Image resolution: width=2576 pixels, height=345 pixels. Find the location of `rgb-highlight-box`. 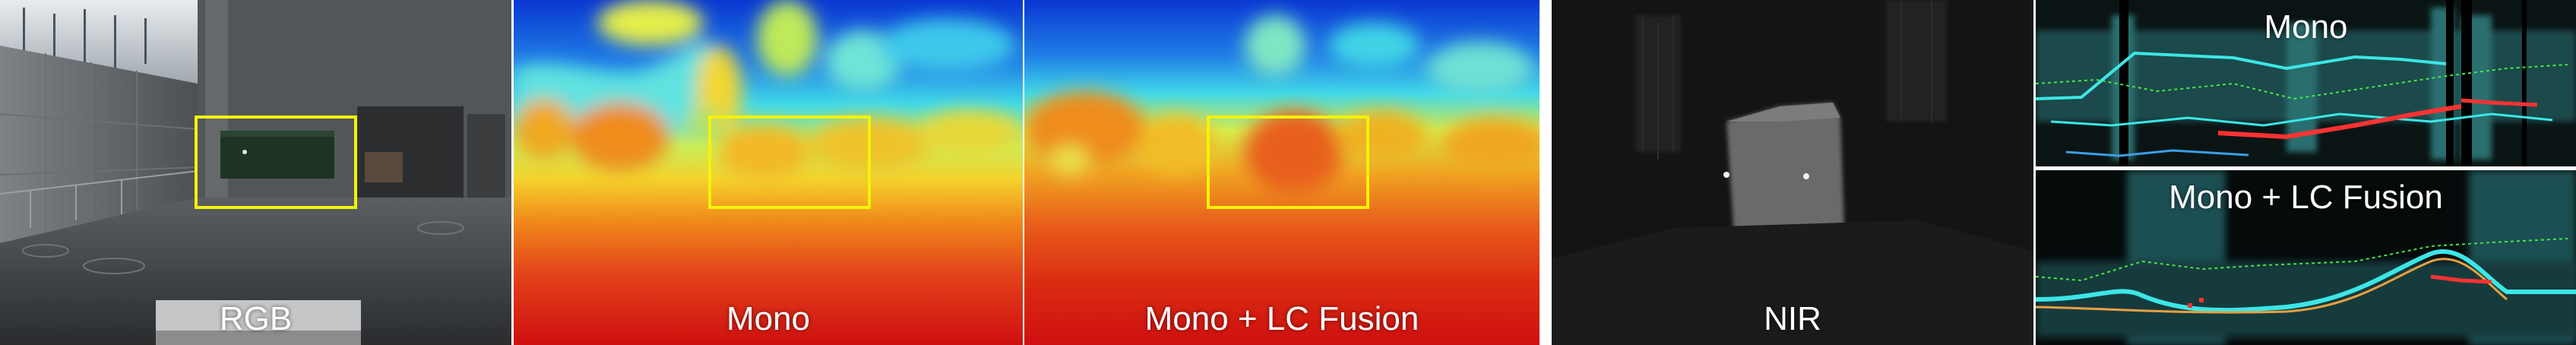

rgb-highlight-box is located at coordinates (276, 162).